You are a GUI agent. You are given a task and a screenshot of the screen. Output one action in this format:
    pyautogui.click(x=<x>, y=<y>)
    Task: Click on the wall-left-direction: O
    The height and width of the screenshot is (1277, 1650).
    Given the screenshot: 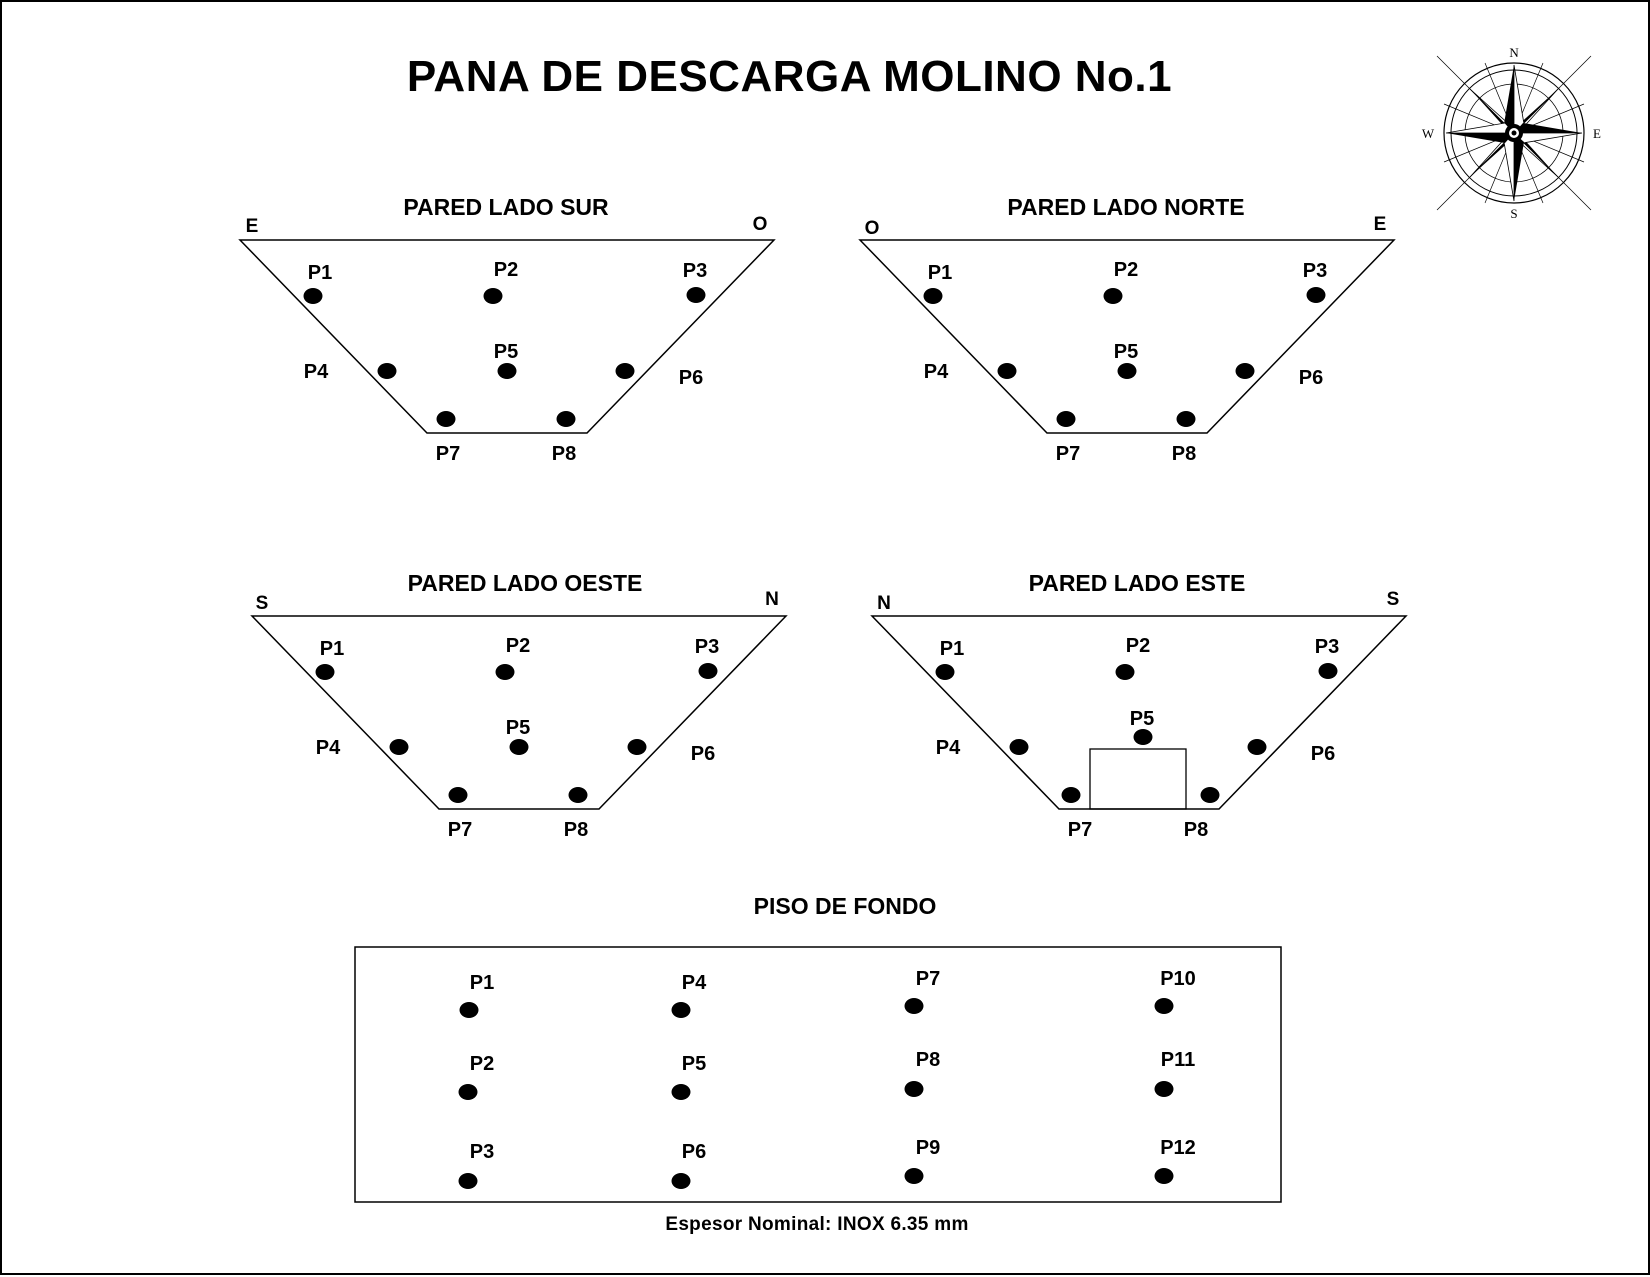 What is the action you would take?
    pyautogui.click(x=872, y=228)
    